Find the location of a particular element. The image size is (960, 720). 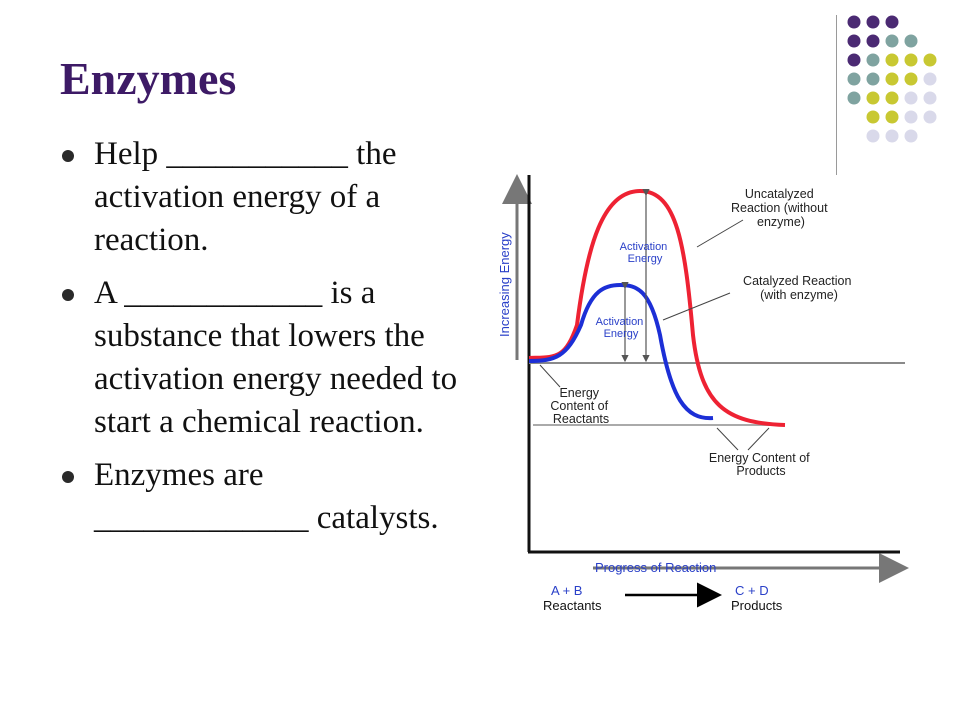

svg-text: Energy Content of Products is located at coordinates (761, 464).